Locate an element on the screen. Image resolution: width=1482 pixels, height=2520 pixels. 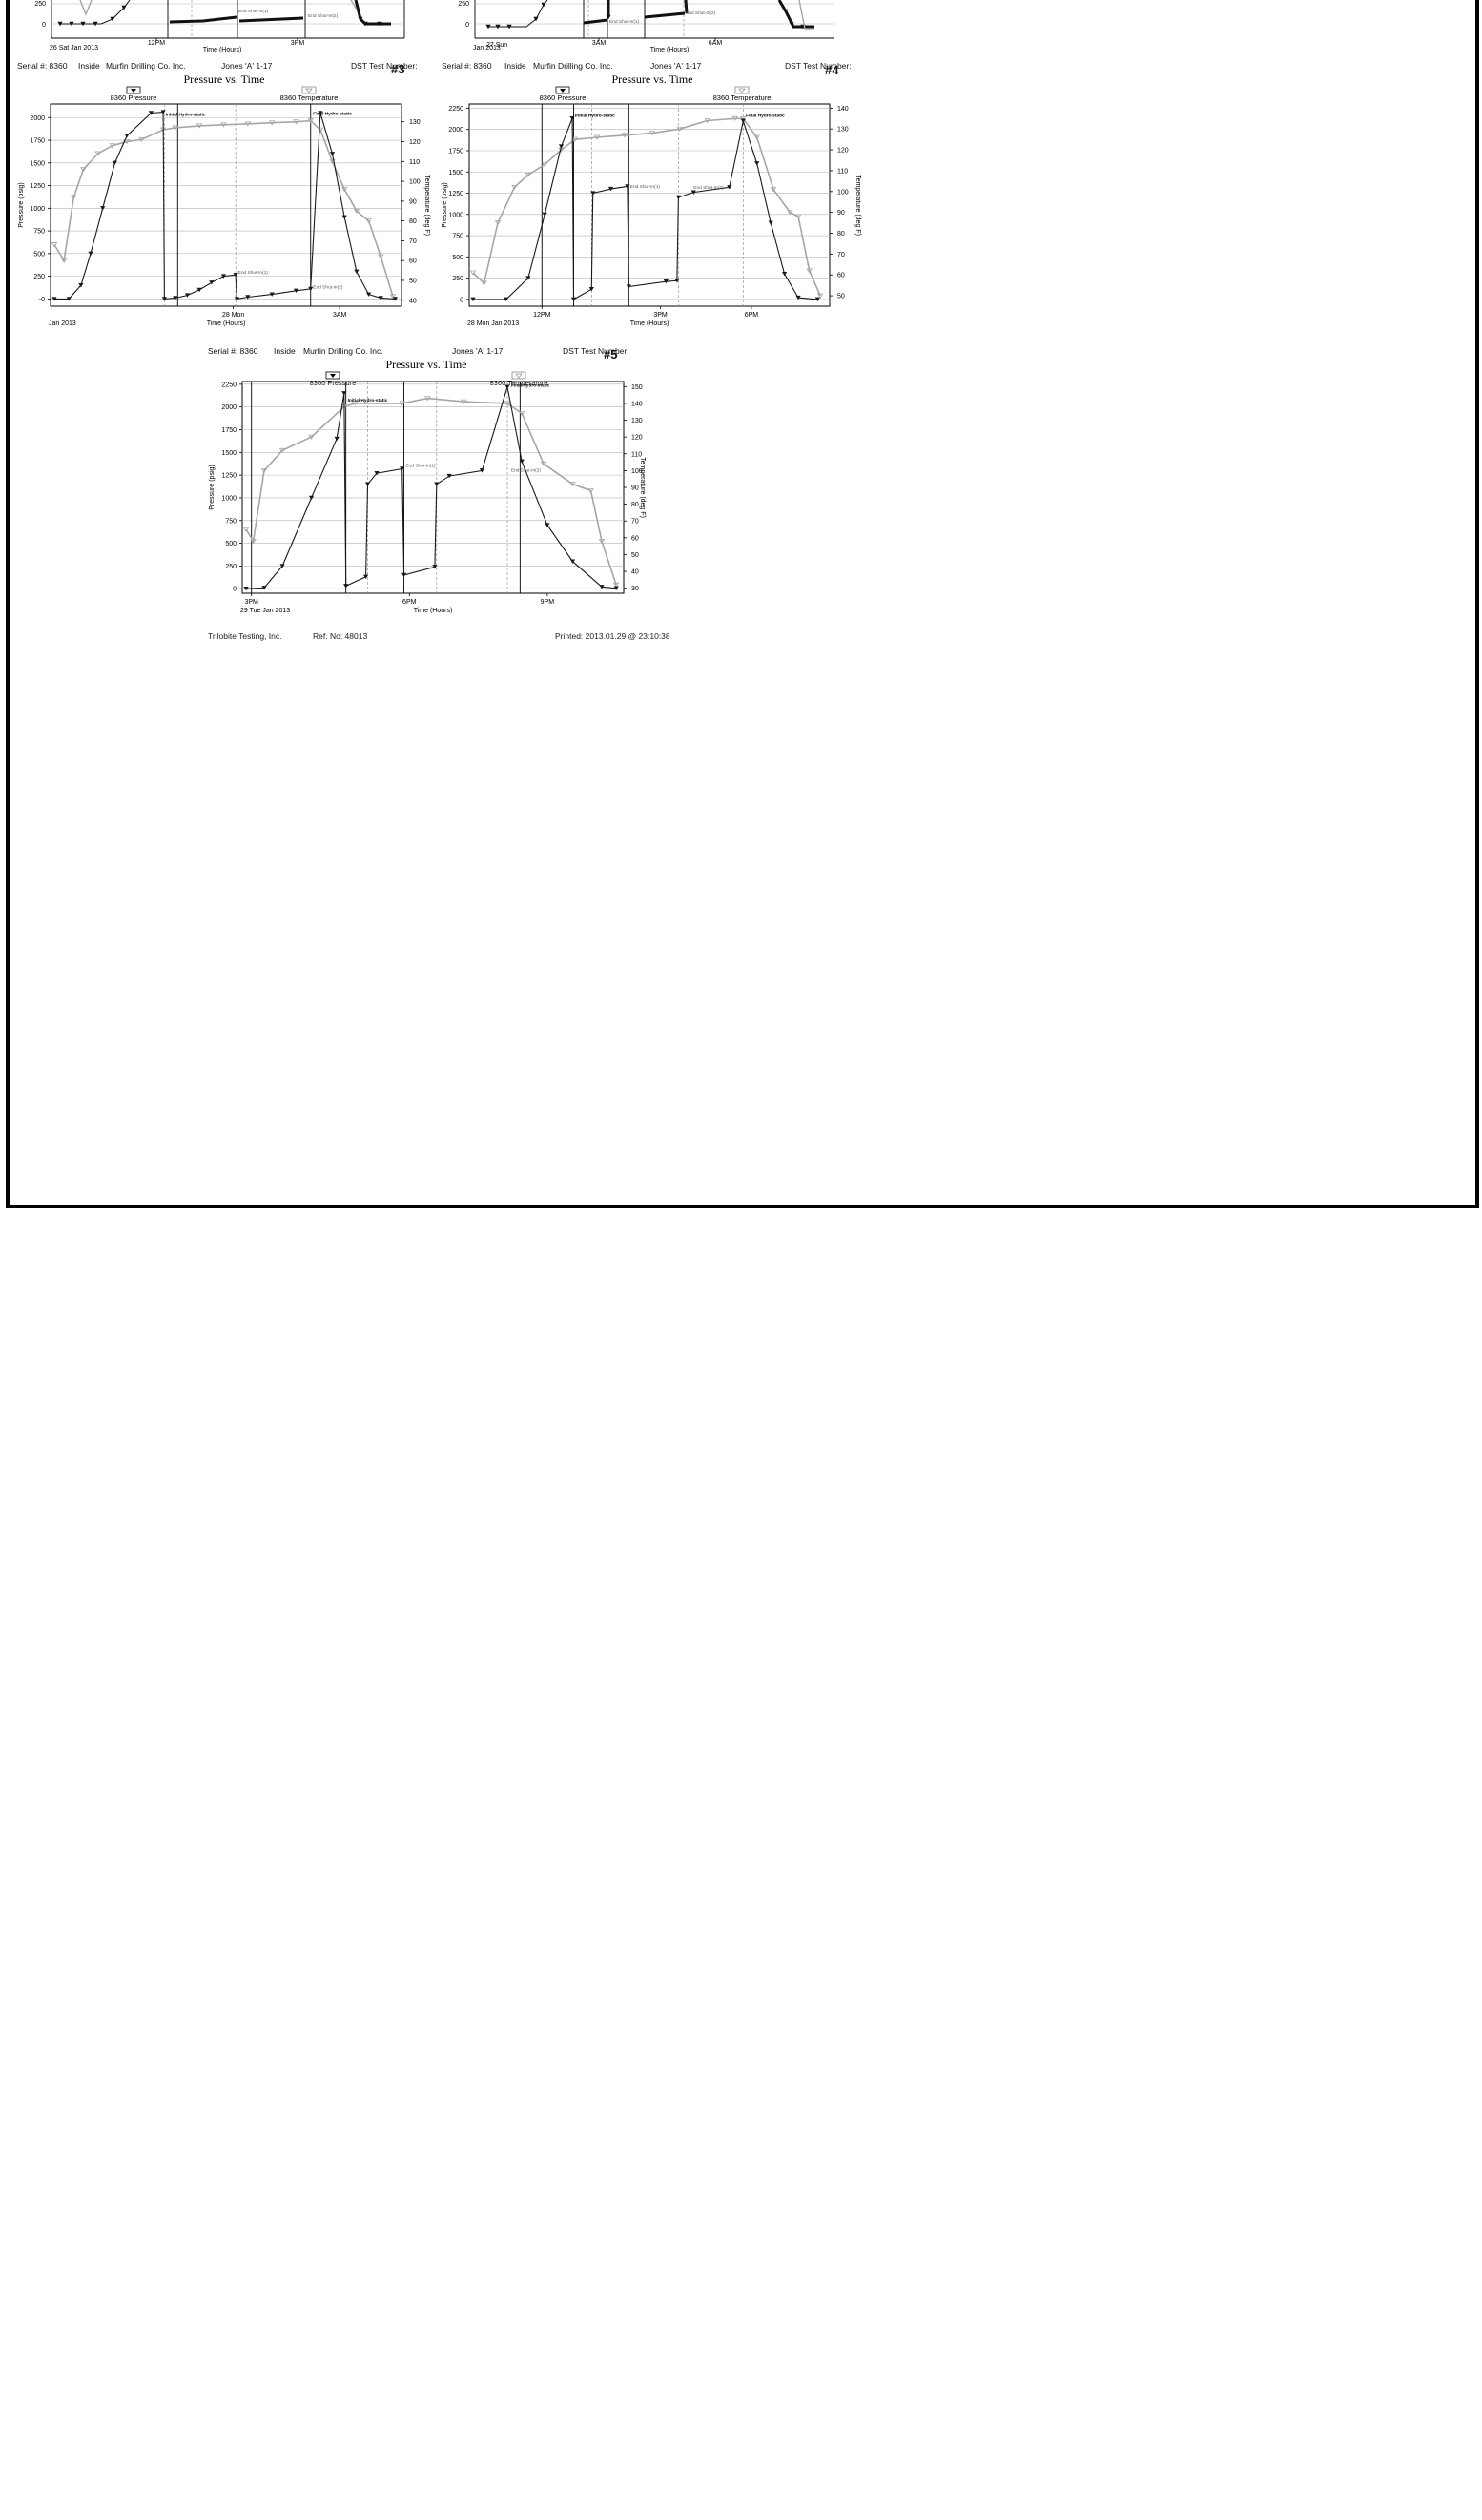
y-tick-label: 500 is located at coordinates (39, 254).